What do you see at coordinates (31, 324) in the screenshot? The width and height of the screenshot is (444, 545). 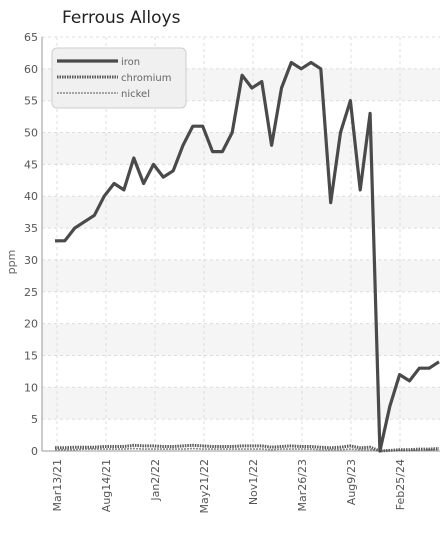 I see `y-tick-label: 20` at bounding box center [31, 324].